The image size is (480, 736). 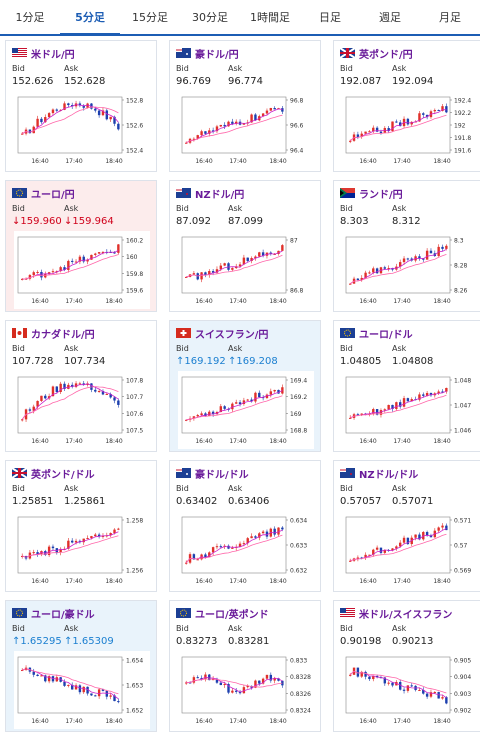 I want to click on ask-value: 0.90213, so click(x=412, y=641).